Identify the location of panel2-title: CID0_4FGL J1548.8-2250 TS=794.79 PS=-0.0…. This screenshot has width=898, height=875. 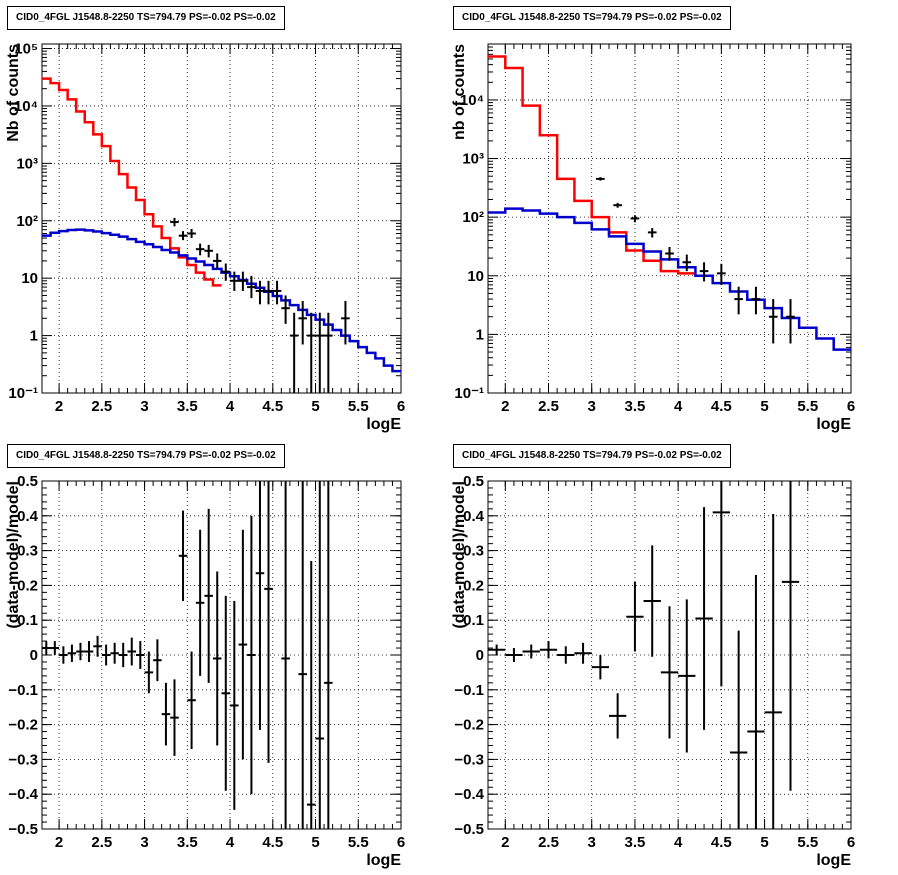
(592, 18).